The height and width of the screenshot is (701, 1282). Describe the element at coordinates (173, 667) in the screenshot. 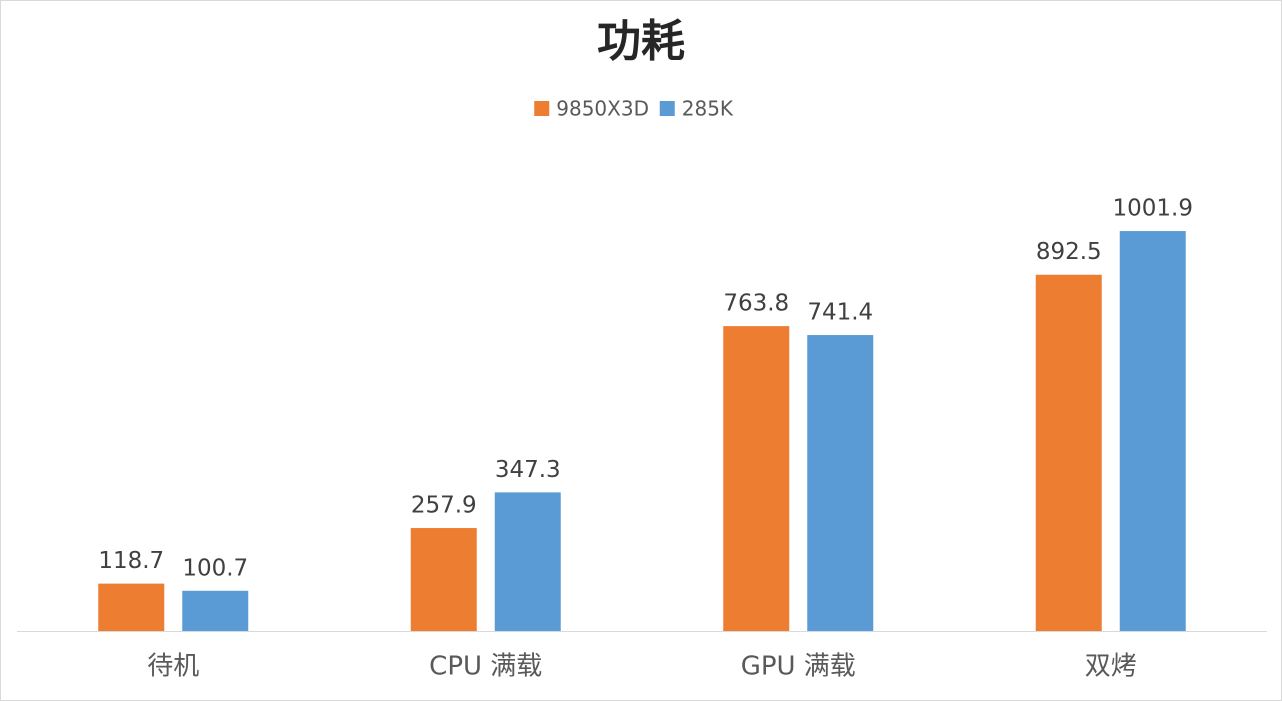

I see `x-tick-label: 待机` at that location.